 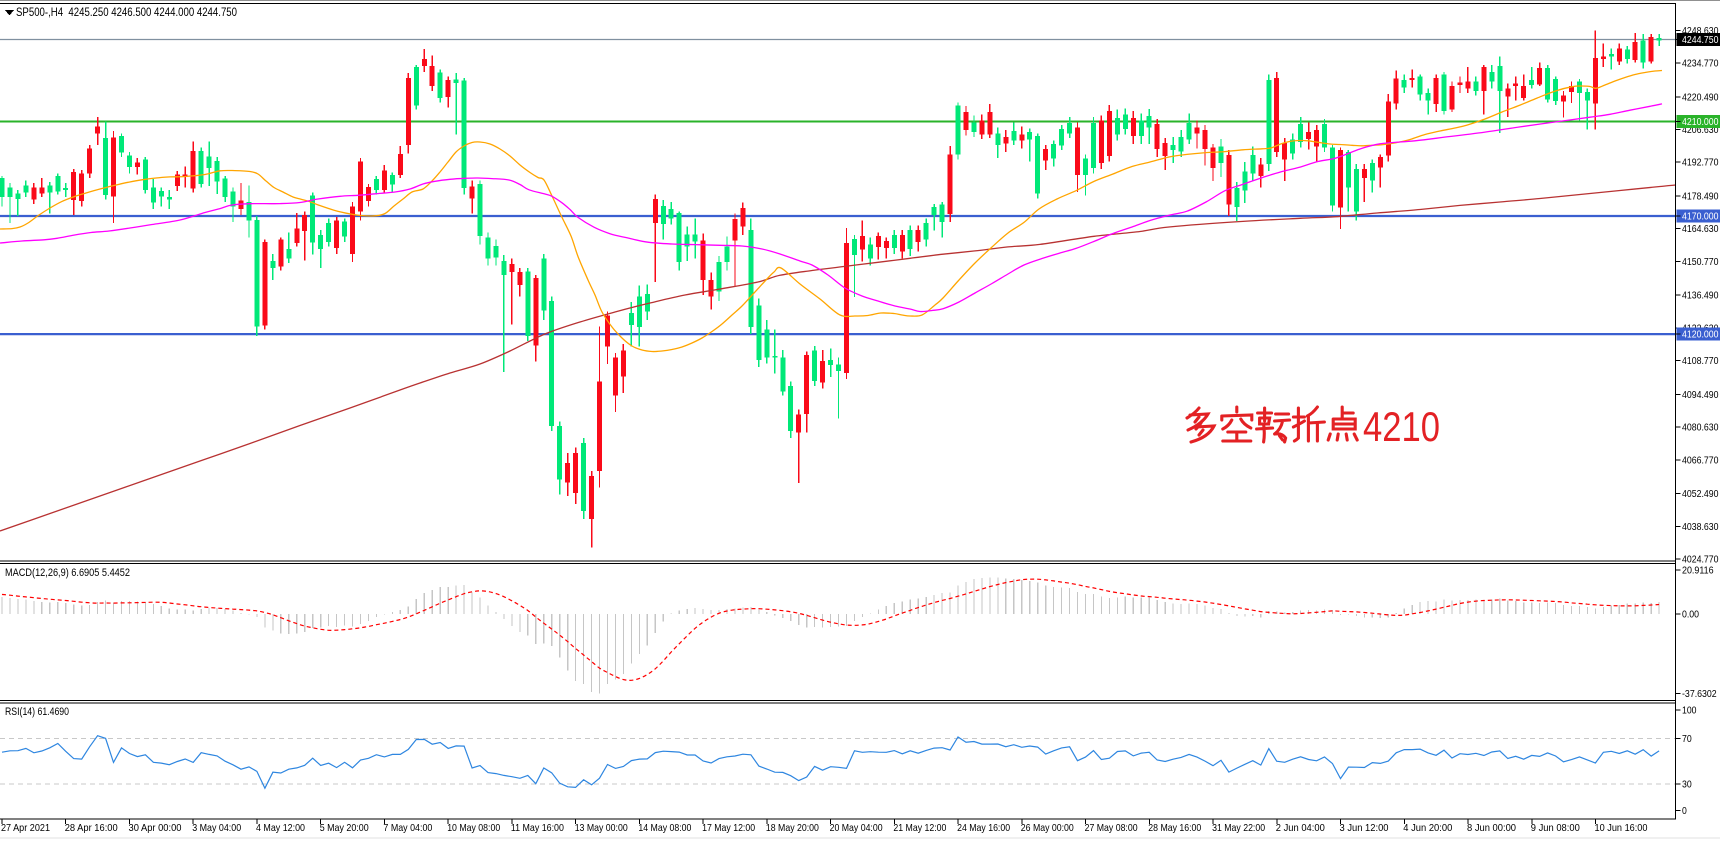 What do you see at coordinates (1698, 571) in the screenshot?
I see `svg-text: 20.9116` at bounding box center [1698, 571].